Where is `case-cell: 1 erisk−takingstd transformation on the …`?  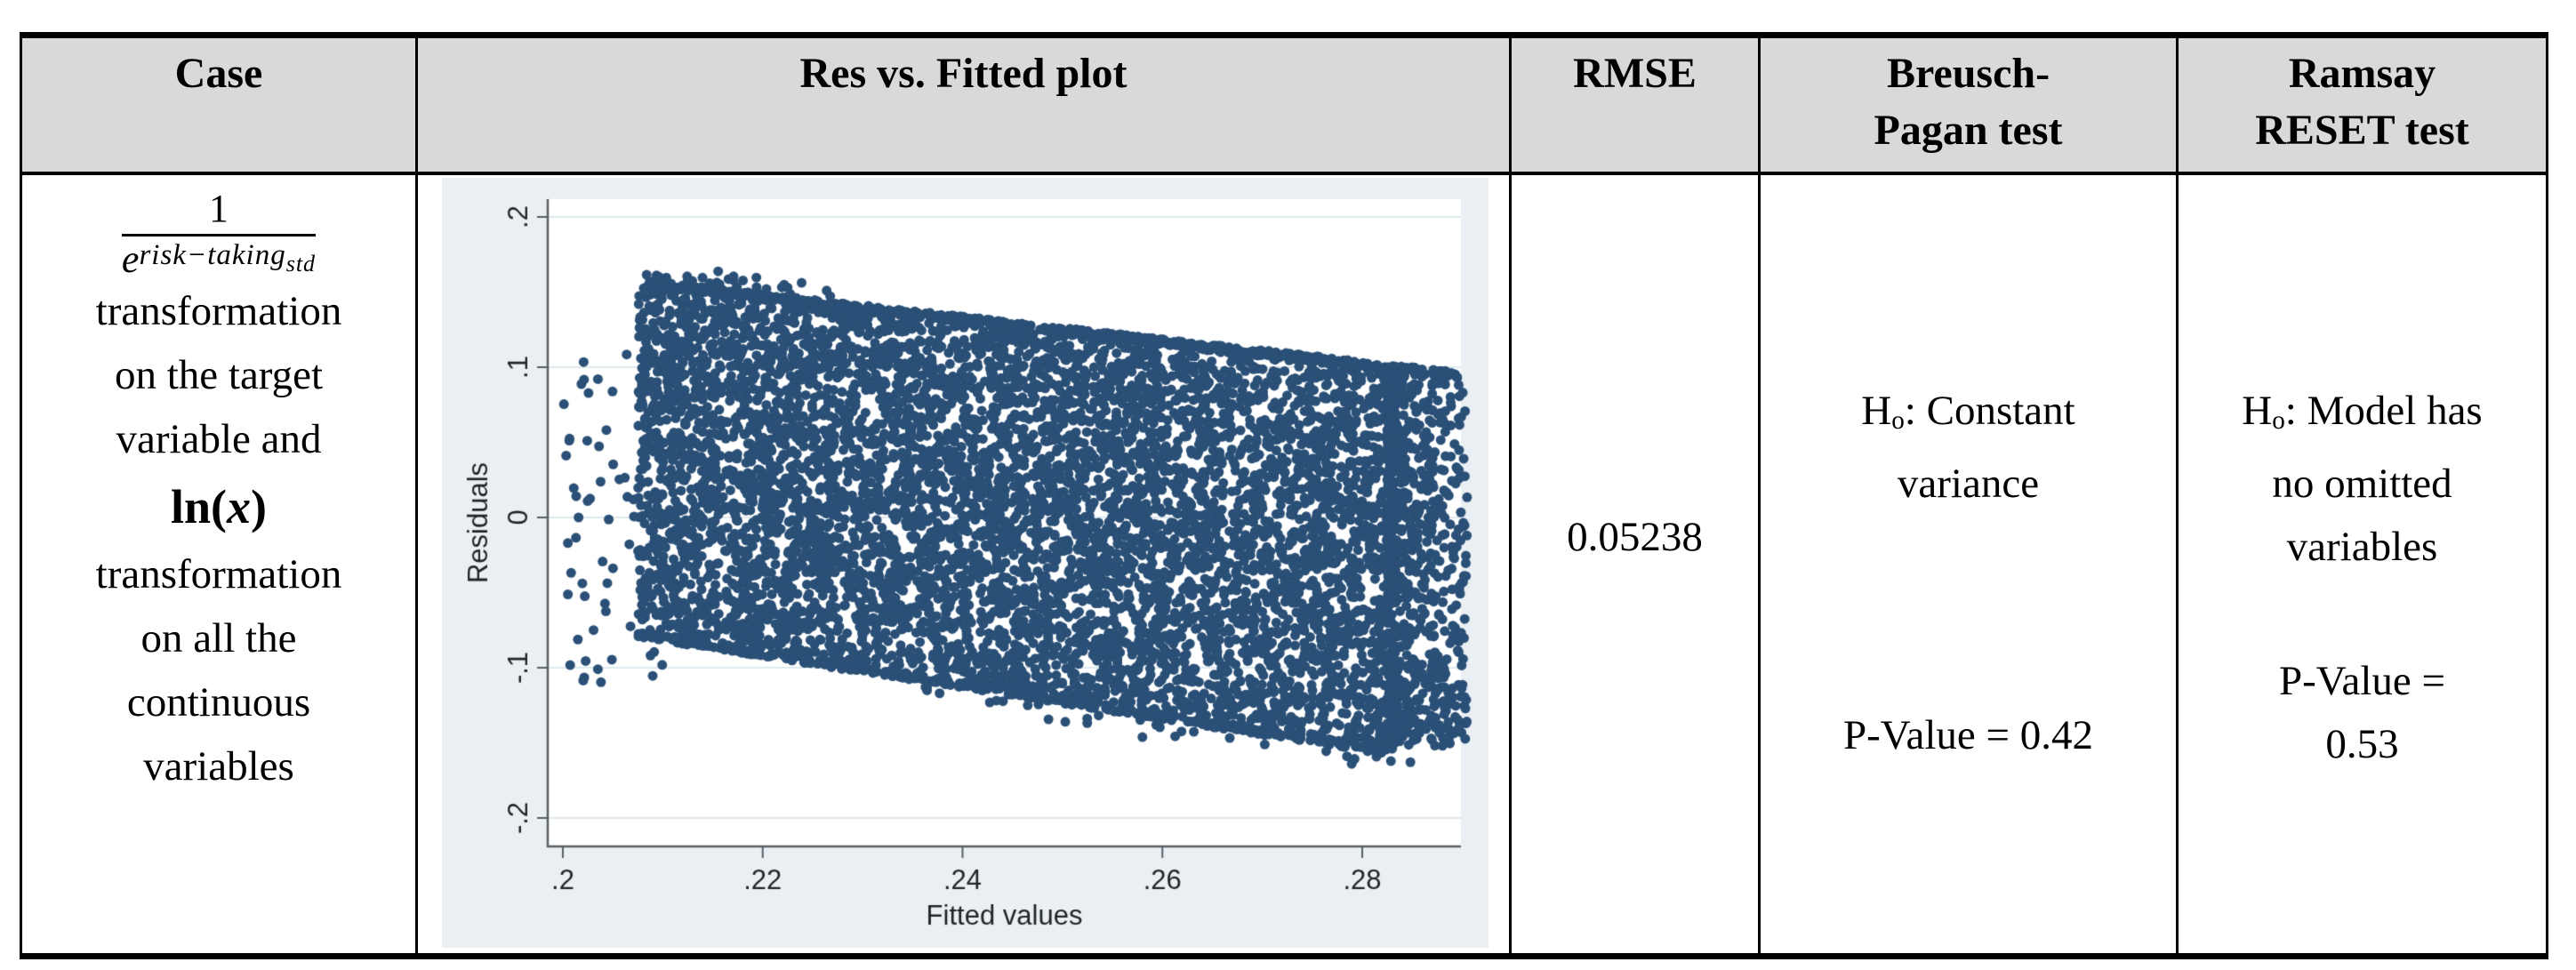
case-cell: 1 erisk−takingstd transformation on the … is located at coordinates (220, 564).